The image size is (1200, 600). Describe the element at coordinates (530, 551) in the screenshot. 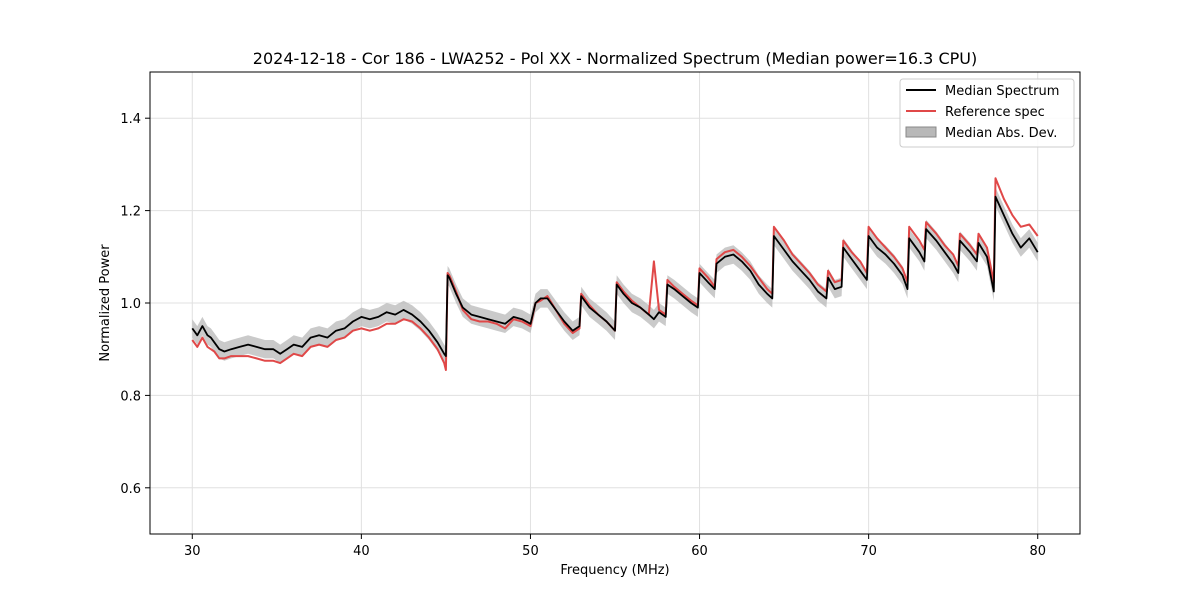

I see `x-tick-label: 50` at that location.